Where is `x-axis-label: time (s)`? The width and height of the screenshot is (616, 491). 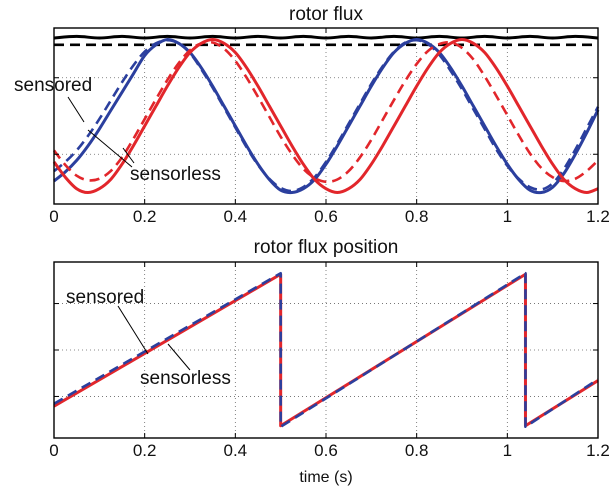
x-axis-label: time (s) is located at coordinates (325, 477).